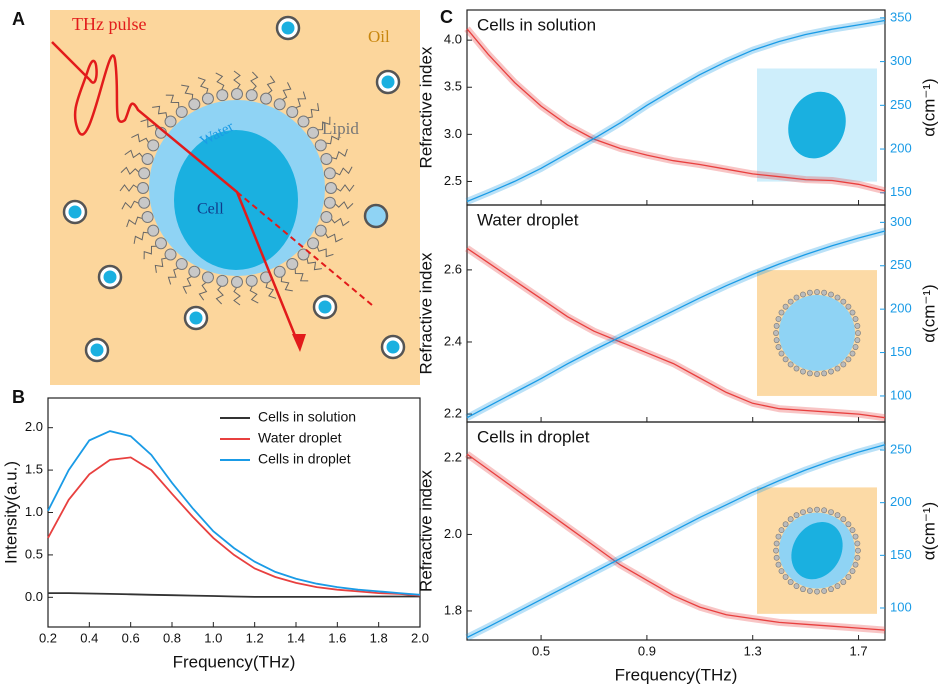 This screenshot has height=696, width=941. Describe the element at coordinates (901, 308) in the screenshot. I see `y2-tick-label: 200` at that location.